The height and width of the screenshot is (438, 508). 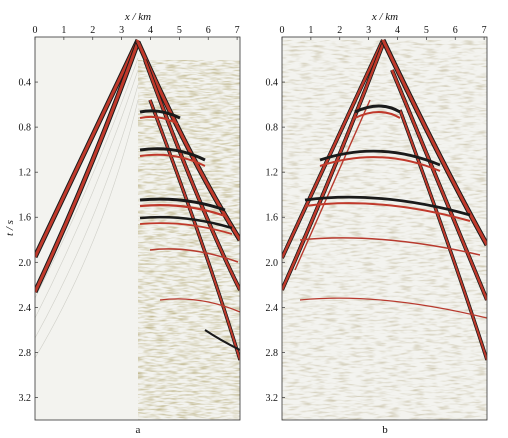 What do you see at coordinates (333, 165) in the screenshot?
I see `panel-b-left-events` at bounding box center [333, 165].